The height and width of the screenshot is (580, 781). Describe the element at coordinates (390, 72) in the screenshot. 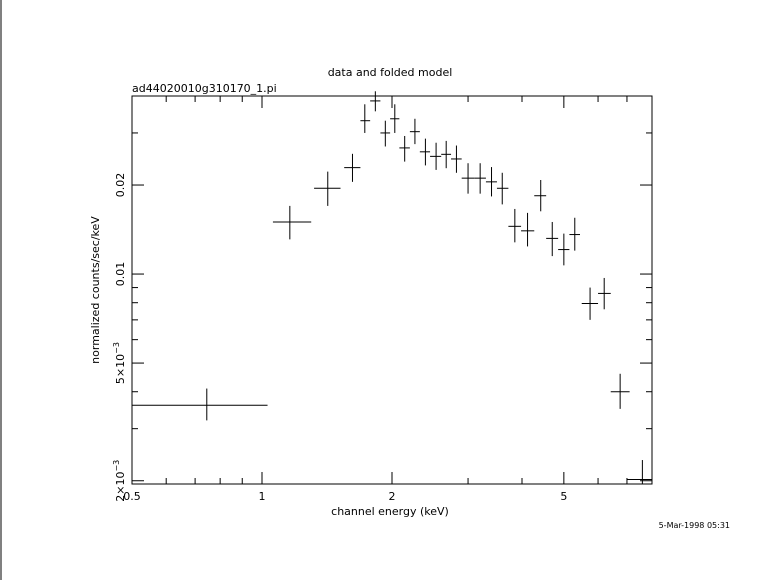

I see `chart-title: data and folded model` at that location.